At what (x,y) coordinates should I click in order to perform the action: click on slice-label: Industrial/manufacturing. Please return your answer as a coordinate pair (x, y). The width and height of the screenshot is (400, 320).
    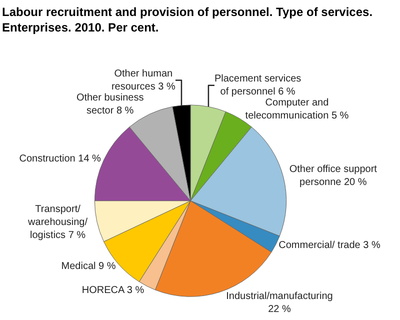
    Looking at the image, I should click on (279, 296).